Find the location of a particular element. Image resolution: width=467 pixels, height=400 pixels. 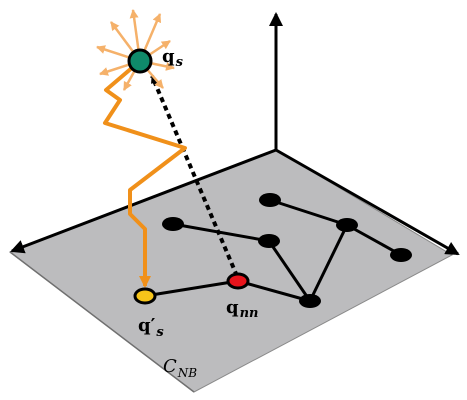

axis-right is located at coordinates (367, 202).